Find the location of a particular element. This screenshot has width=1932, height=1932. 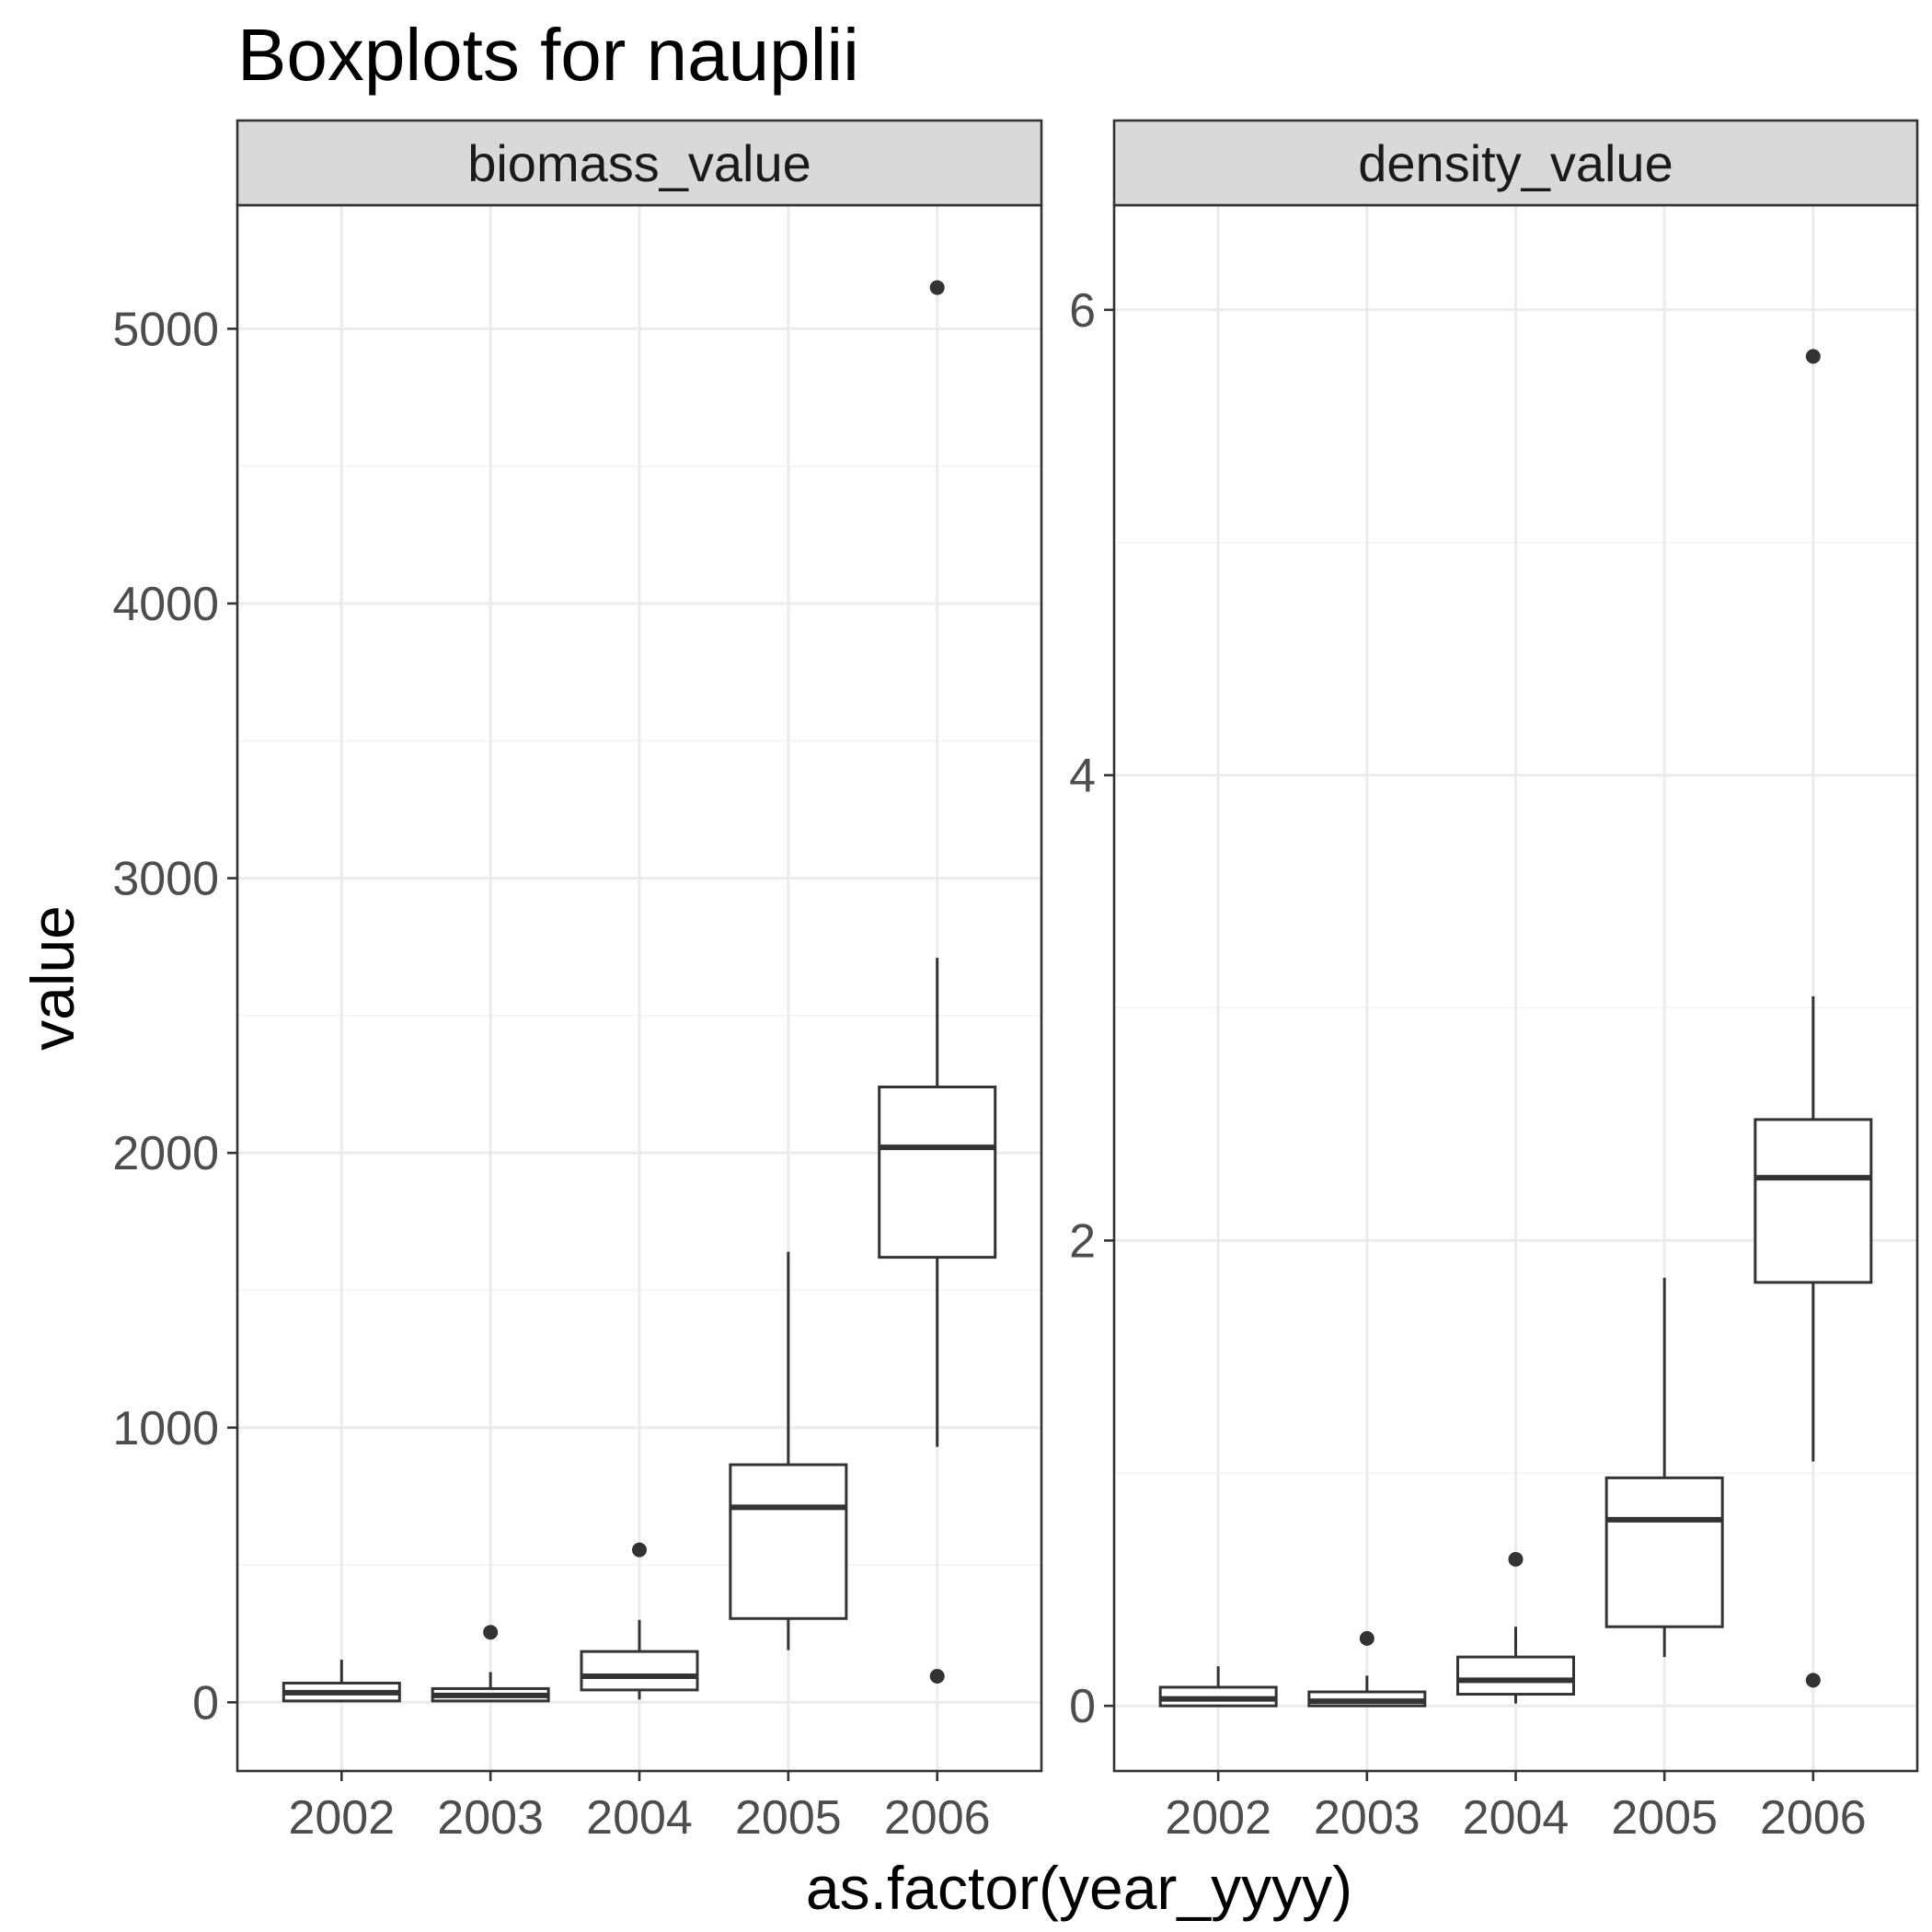

y-tick-label: 4000 is located at coordinates (165, 604).